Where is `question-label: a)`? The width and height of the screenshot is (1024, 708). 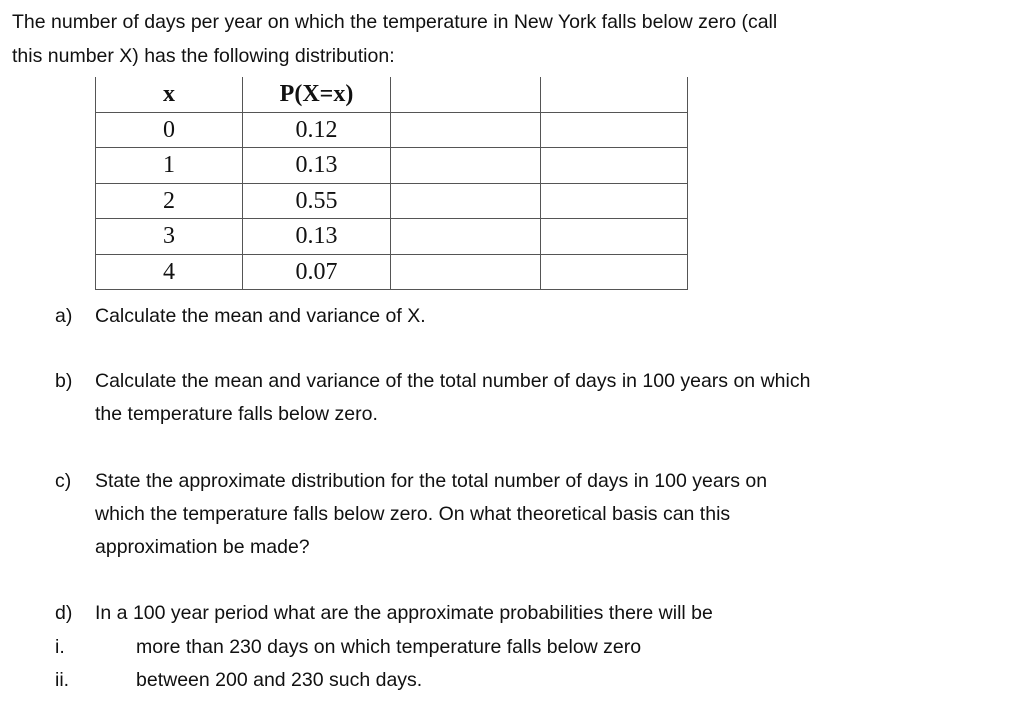 question-label: a) is located at coordinates (64, 316).